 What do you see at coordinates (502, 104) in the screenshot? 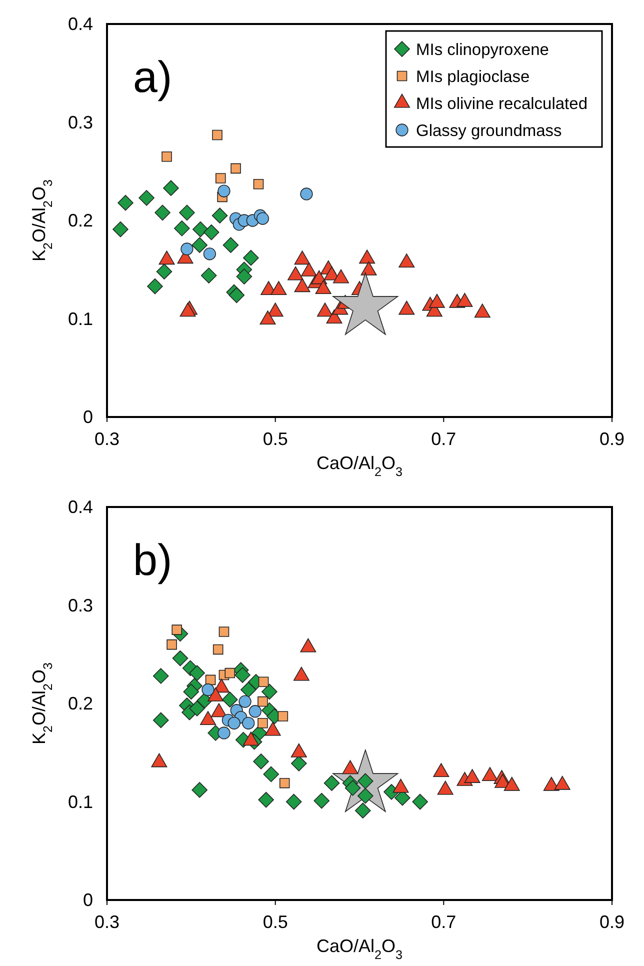
I see `legend-label: MIs olivine recalculated` at bounding box center [502, 104].